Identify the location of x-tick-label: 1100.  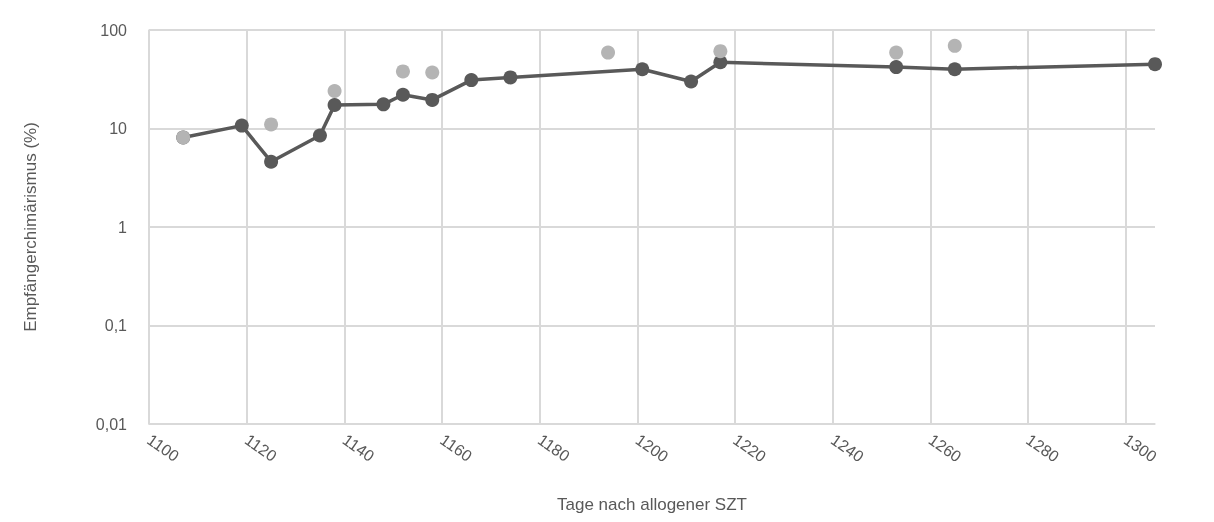
(163, 448).